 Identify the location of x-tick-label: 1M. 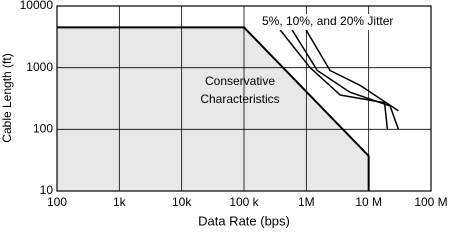
(306, 202).